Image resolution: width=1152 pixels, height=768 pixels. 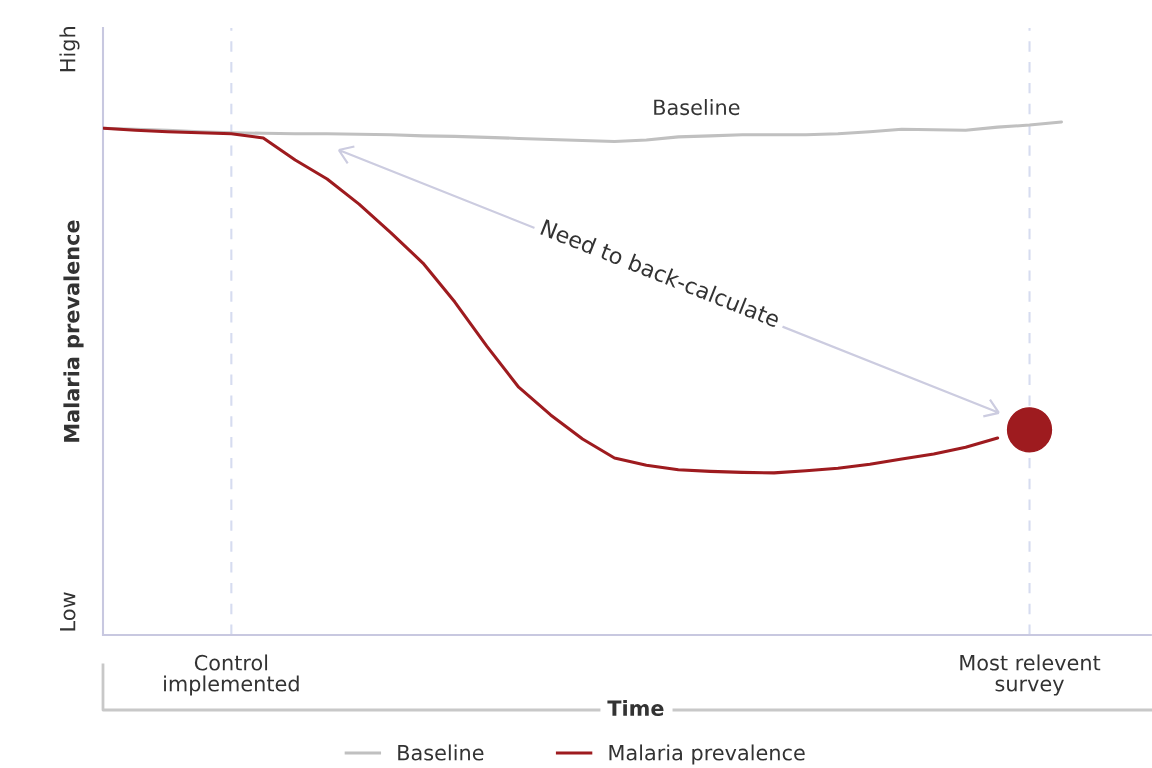 I want to click on text: Low, so click(x=68, y=611).